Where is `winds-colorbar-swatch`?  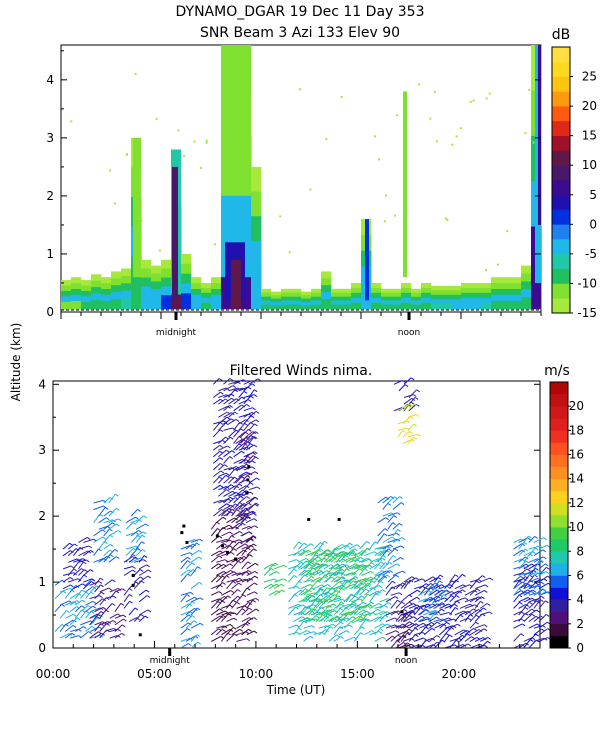
winds-colorbar-swatch is located at coordinates (559, 485).